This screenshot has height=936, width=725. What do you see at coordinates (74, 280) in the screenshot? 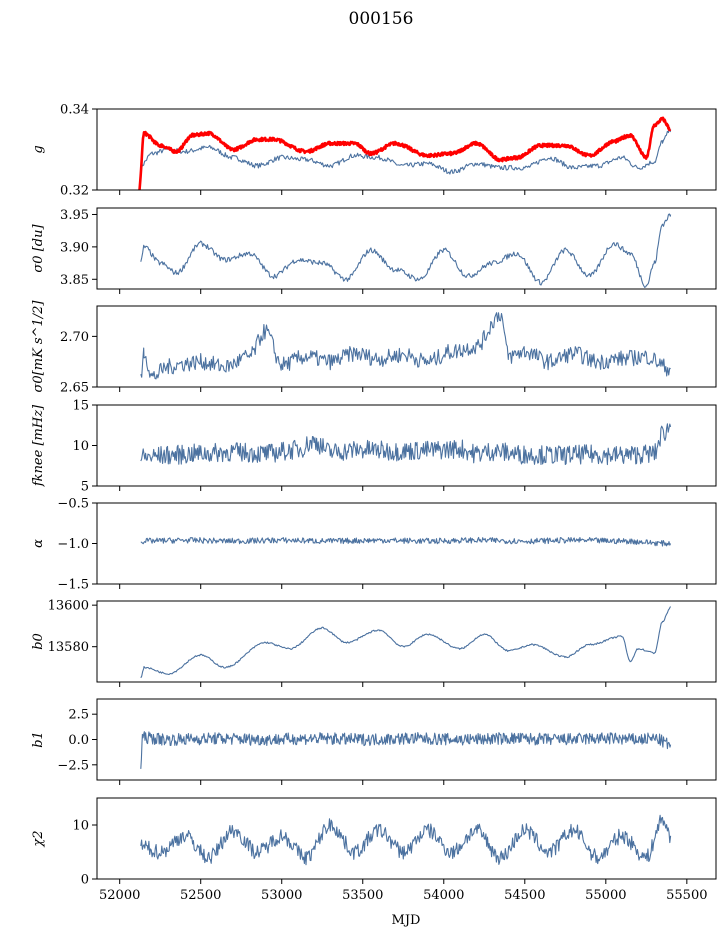
I see `y-tick-label: 3.85` at bounding box center [74, 280].